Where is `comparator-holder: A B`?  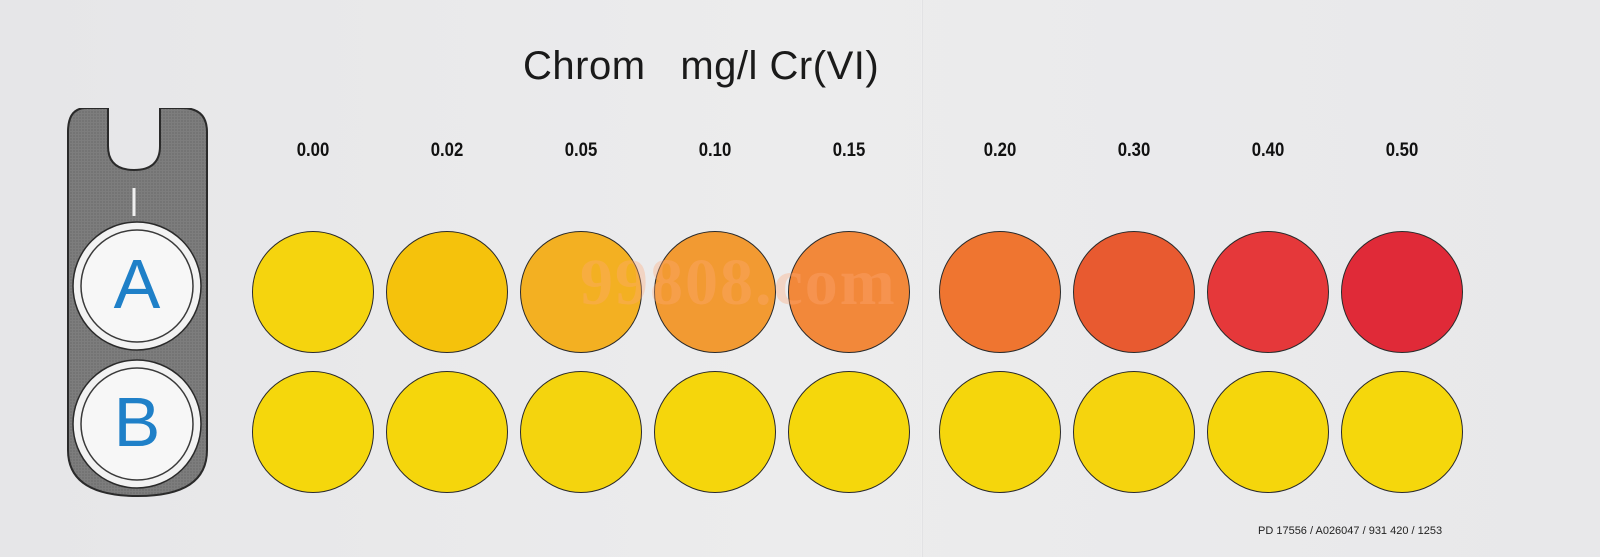 comparator-holder: A B is located at coordinates (137, 304).